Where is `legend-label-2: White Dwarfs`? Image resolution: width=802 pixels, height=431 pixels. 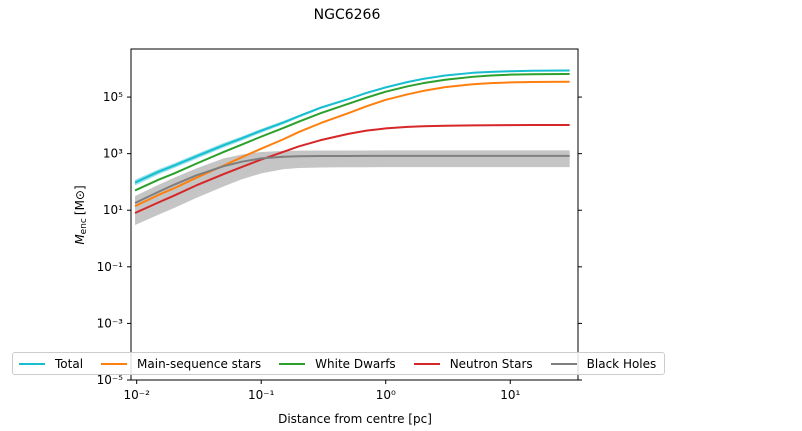 legend-label-2: White Dwarfs is located at coordinates (355, 363).